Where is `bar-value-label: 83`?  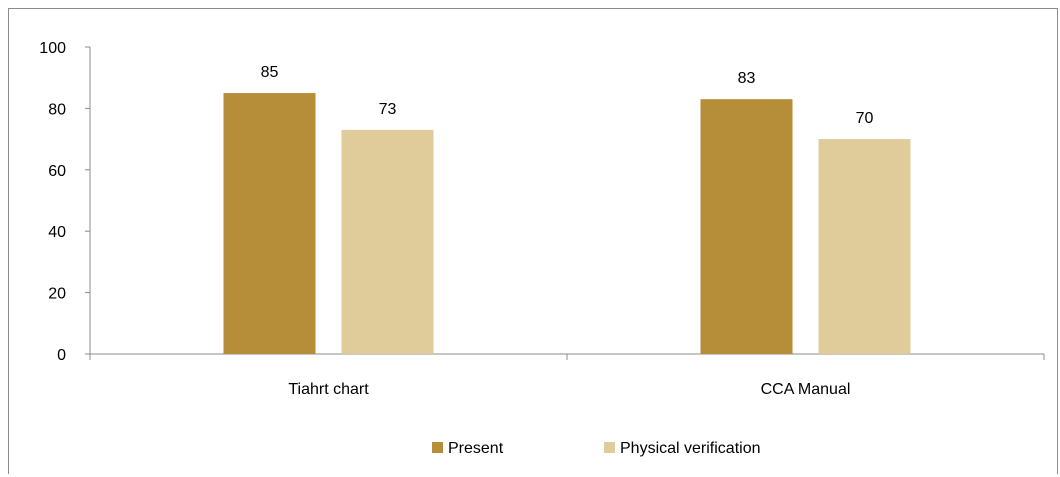 bar-value-label: 83 is located at coordinates (747, 78).